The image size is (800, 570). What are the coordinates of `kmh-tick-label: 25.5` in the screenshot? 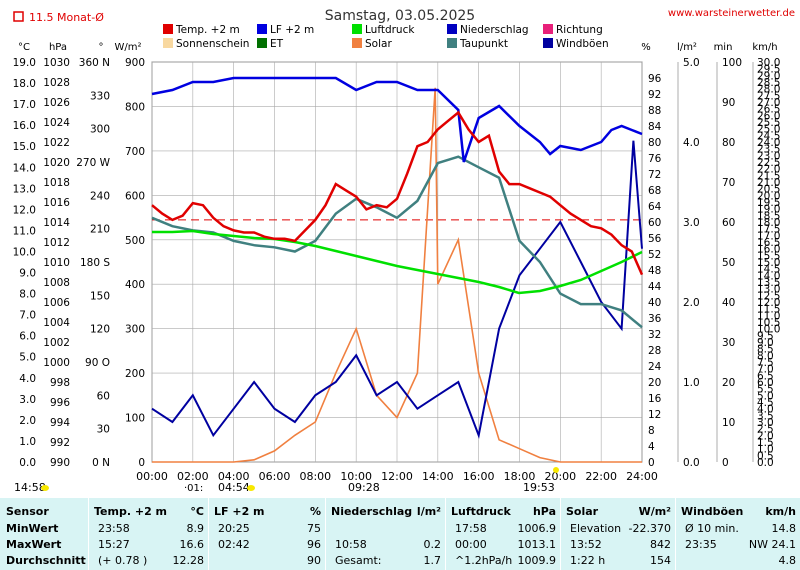 It's located at (768, 123).